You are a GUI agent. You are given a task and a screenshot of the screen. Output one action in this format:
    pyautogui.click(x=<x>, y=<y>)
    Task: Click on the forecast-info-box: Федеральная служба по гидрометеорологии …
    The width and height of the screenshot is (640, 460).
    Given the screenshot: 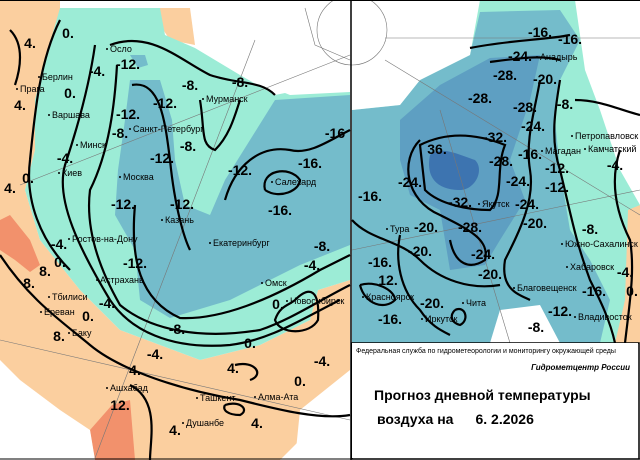 What is the action you would take?
    pyautogui.click(x=495, y=400)
    